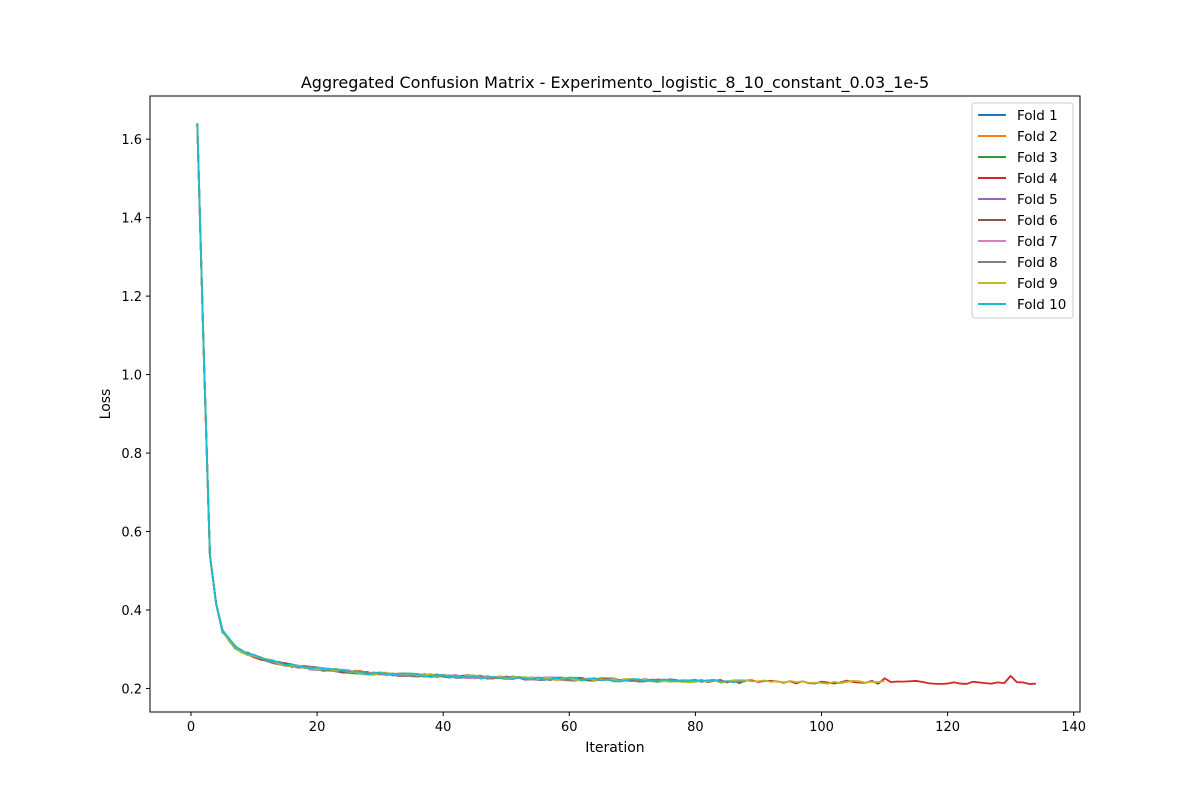 The height and width of the screenshot is (800, 1200). What do you see at coordinates (131, 689) in the screenshot?
I see `y-tick-label: 0.2` at bounding box center [131, 689].